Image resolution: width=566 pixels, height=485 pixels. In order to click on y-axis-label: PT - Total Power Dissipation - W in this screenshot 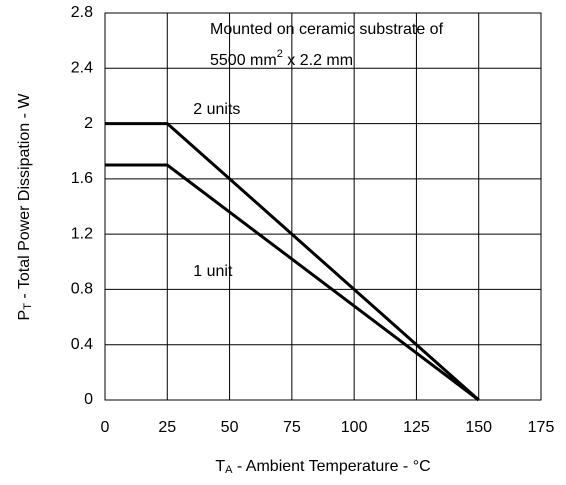, I will do `click(25, 207)`.